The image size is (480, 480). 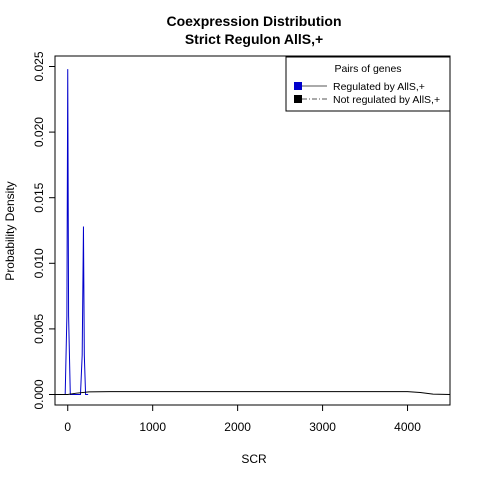 I want to click on legend-box, so click(x=368, y=84).